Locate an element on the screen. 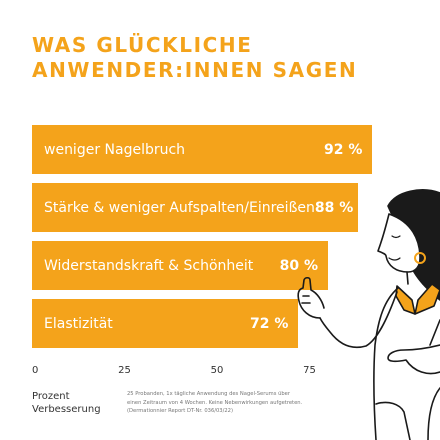 This screenshot has width=440, height=440. footnote-line-3: (Dermationnier Report DT-Nr. 036/03/22) is located at coordinates (180, 411).